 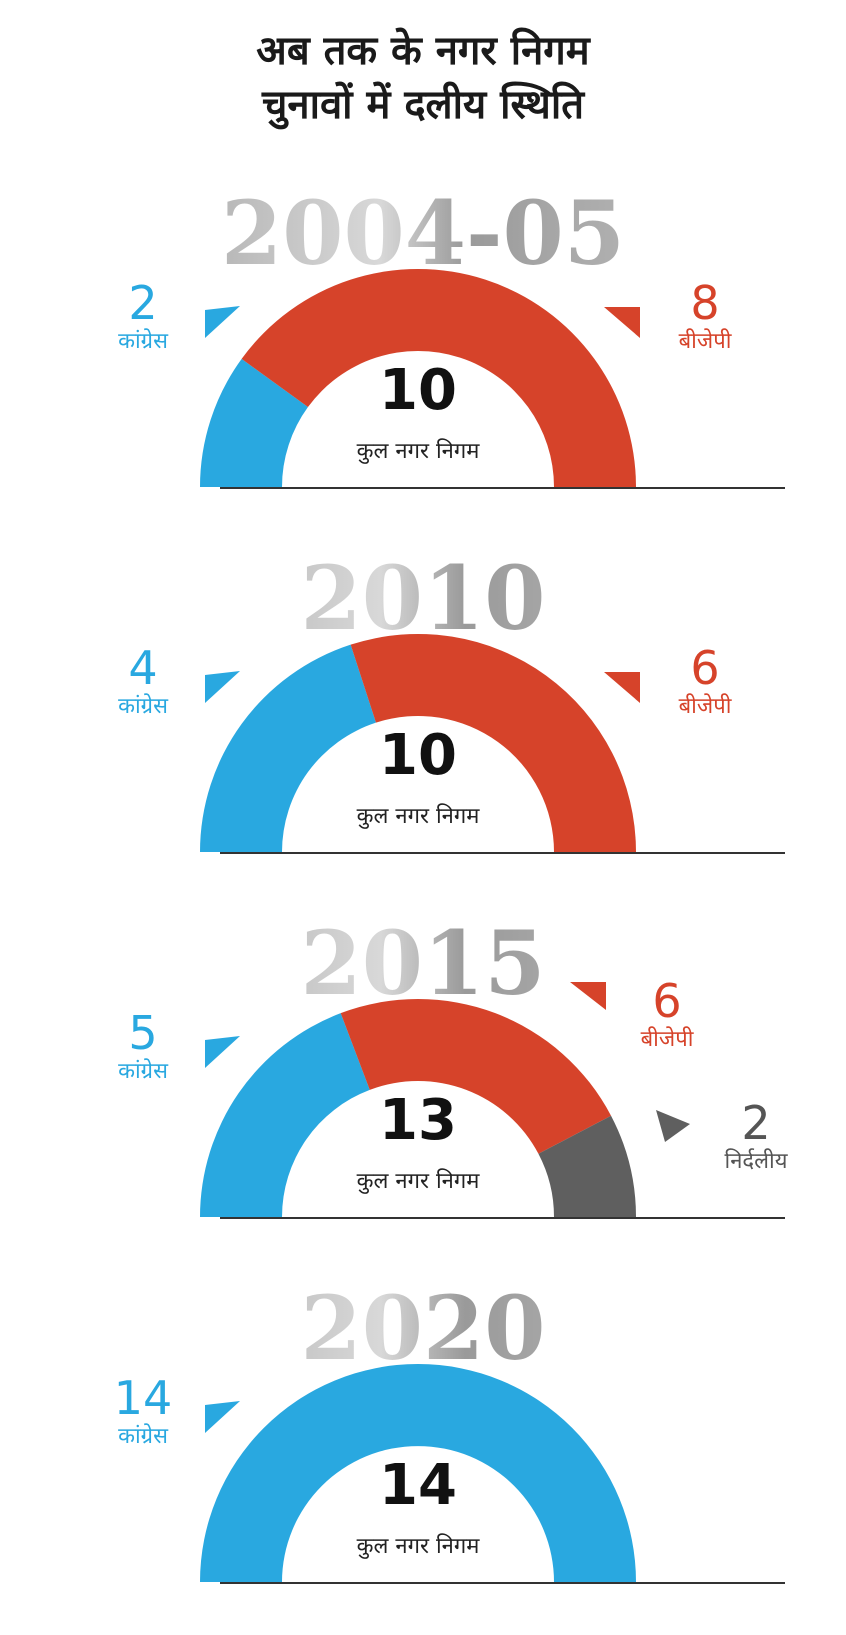 I want to click on congress-label: 2 कांग्रेस, so click(x=143, y=317).